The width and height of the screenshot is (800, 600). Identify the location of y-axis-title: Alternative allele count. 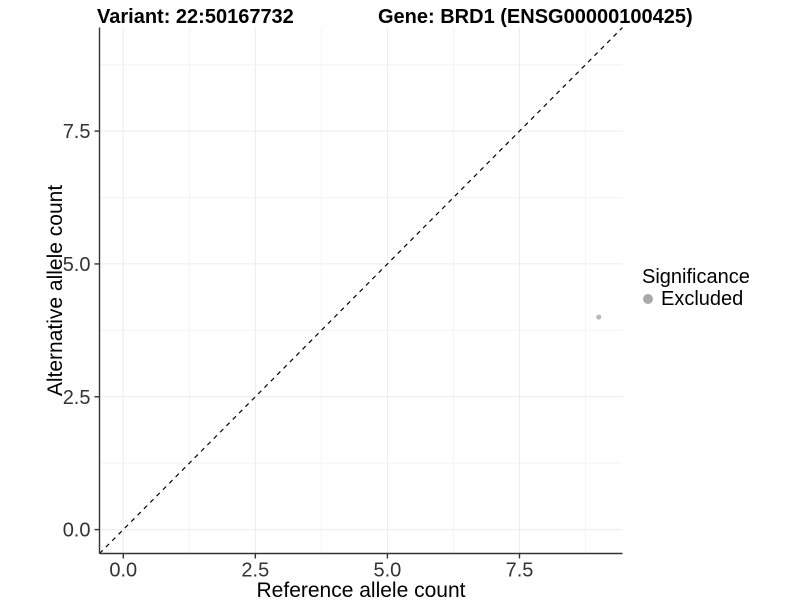
(55, 290).